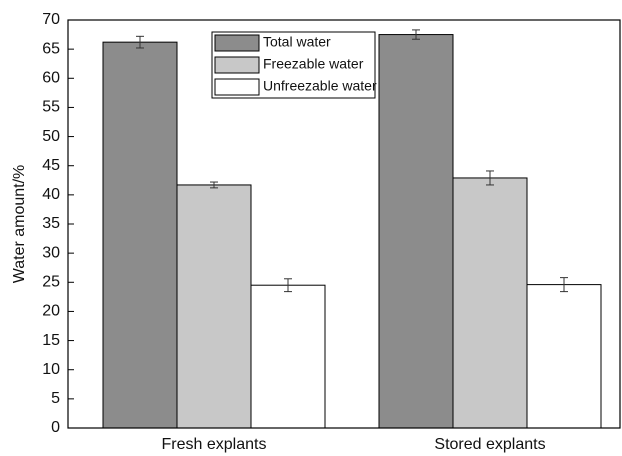  I want to click on legend-label: Unfreezable water, so click(320, 86).